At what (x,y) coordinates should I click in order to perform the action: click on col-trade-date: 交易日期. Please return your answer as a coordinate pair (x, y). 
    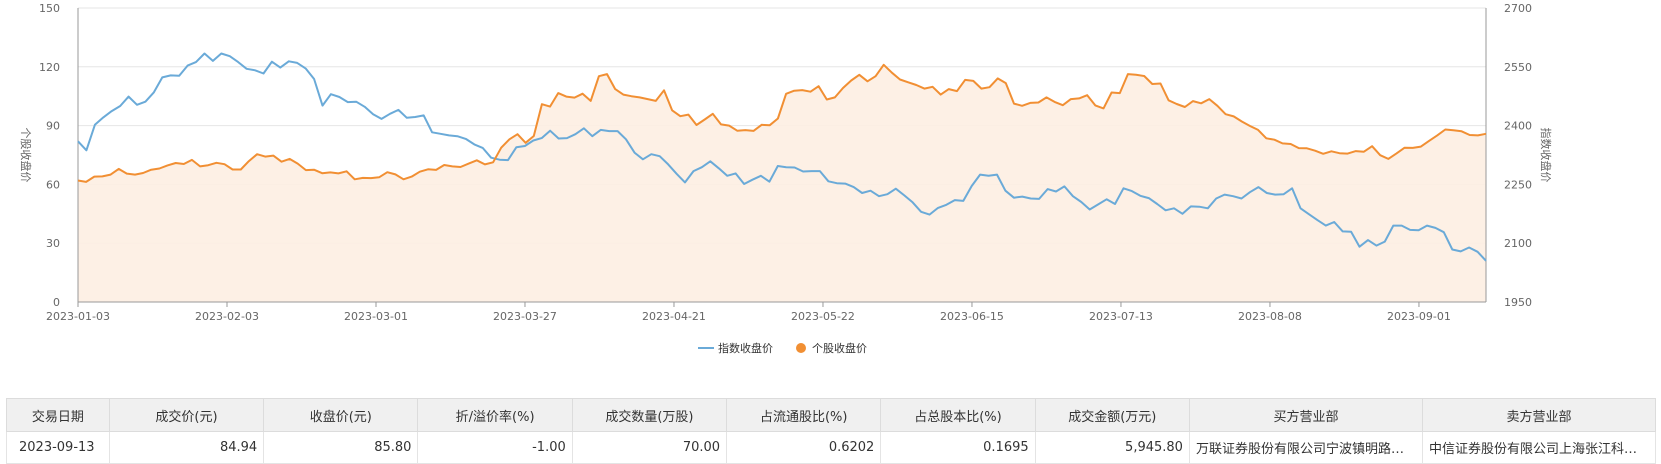
    Looking at the image, I should click on (58, 415).